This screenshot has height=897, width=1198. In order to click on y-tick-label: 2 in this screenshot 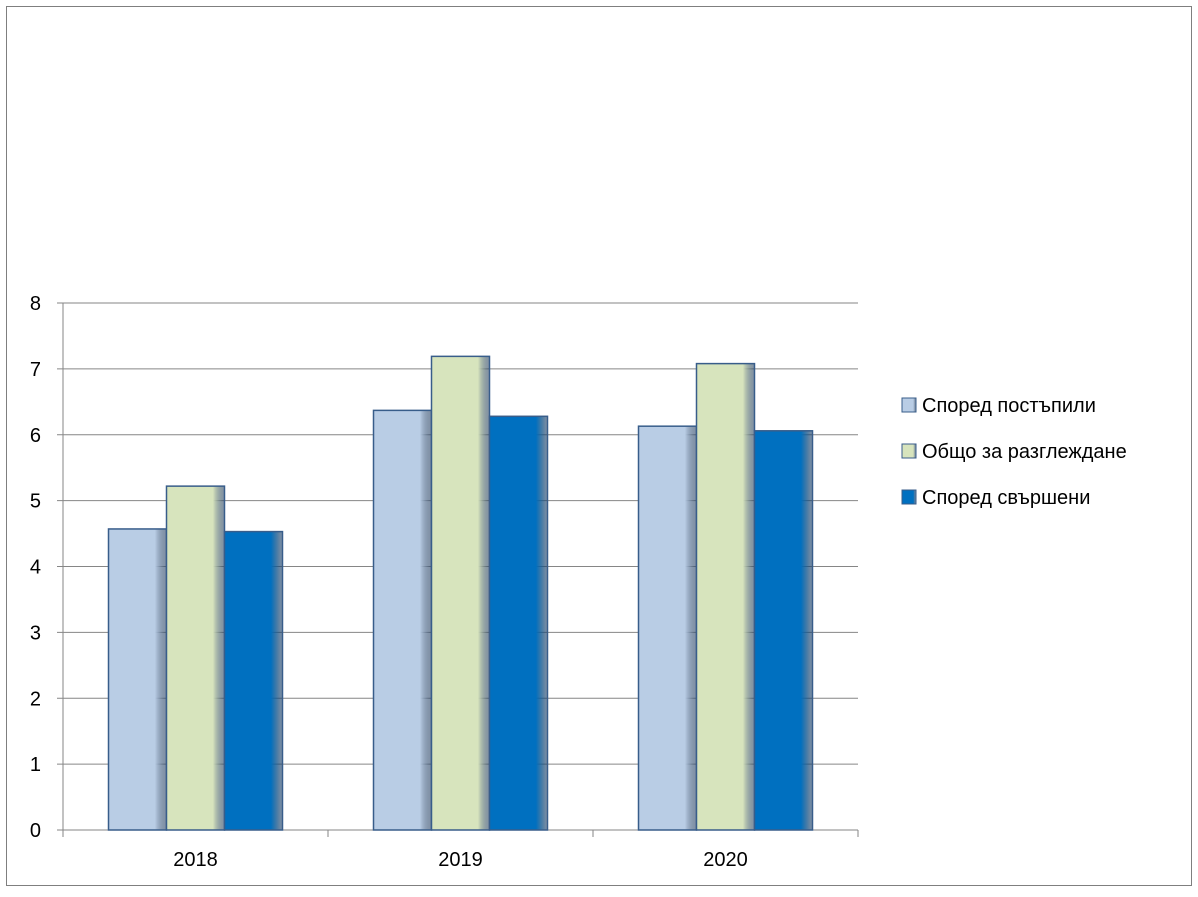, I will do `click(35, 699)`.